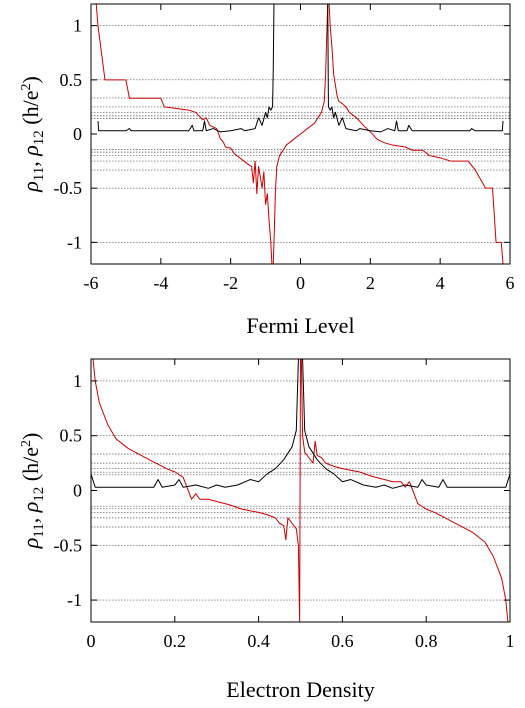 The image size is (525, 708). I want to click on x-tick-label: 0.2, so click(175, 641).